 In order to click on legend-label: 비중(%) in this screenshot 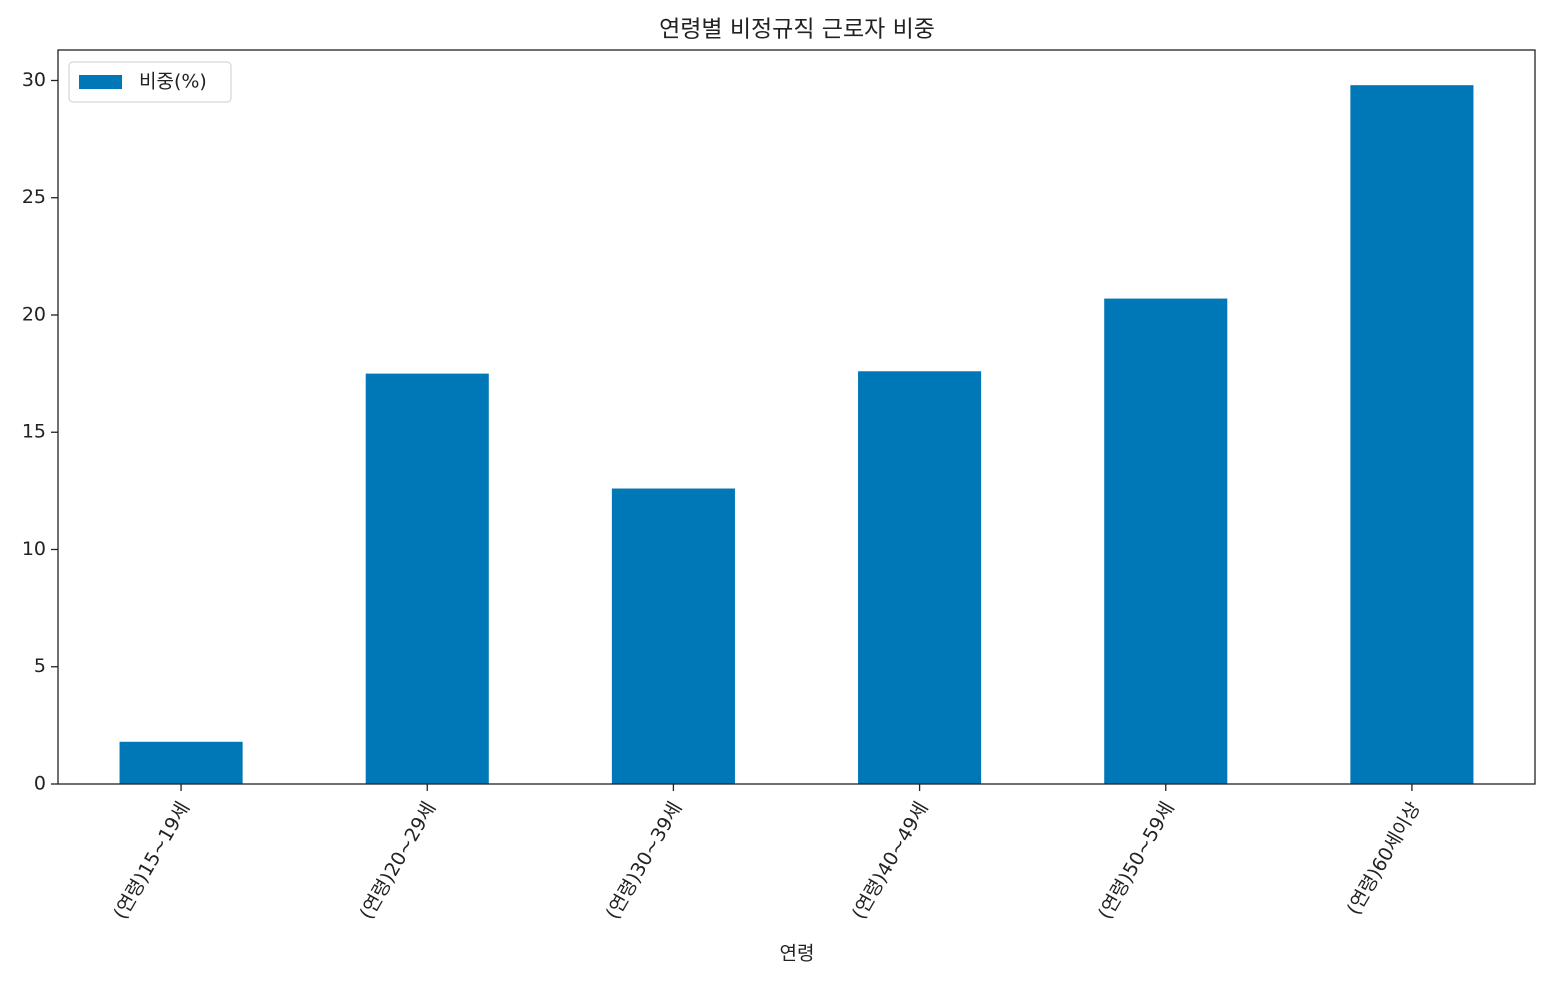, I will do `click(173, 82)`.